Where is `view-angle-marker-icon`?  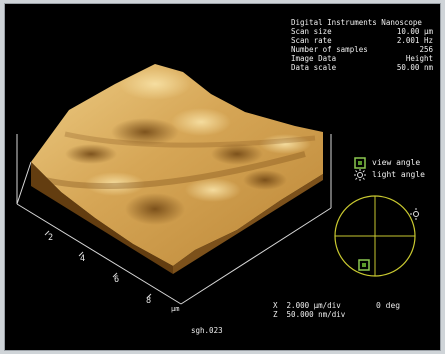
view-angle-marker-icon is located at coordinates (364, 265).